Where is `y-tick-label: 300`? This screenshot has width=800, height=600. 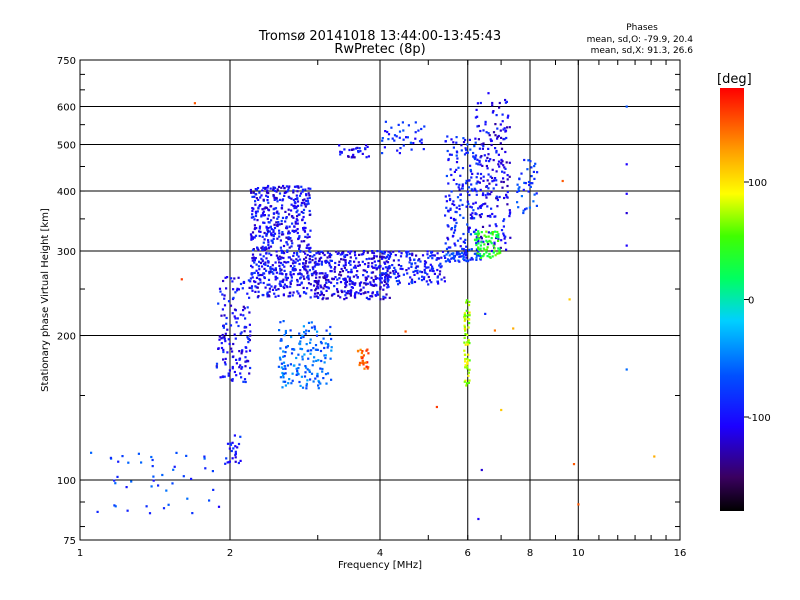 y-tick-label: 300 is located at coordinates (66, 252).